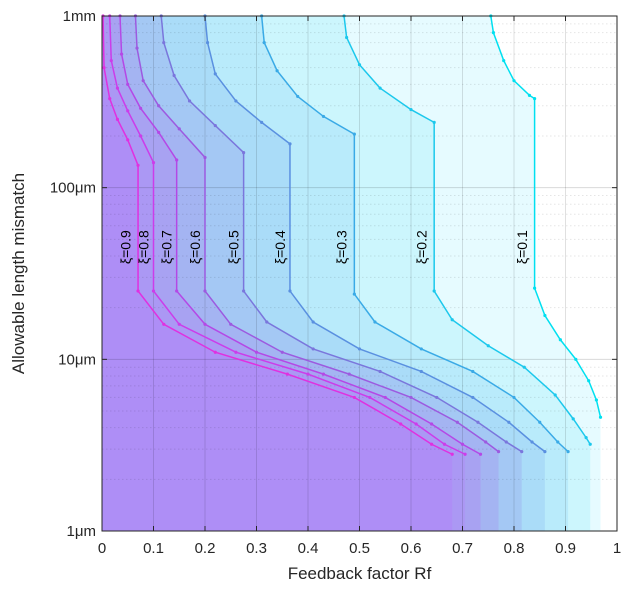 The width and height of the screenshot is (624, 589). I want to click on x-tick-label: 0.3, so click(256, 548).